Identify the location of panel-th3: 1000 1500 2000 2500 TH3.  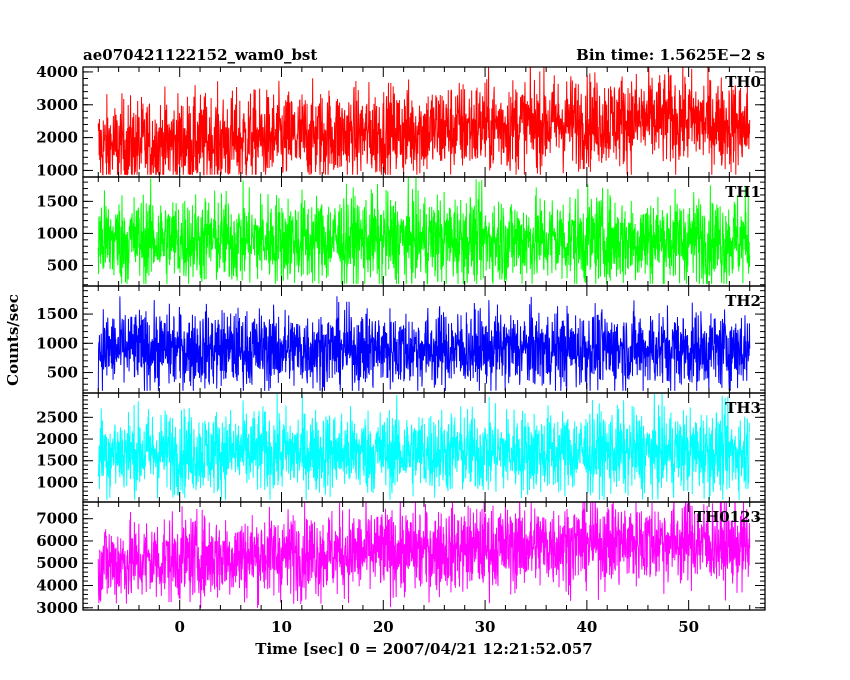
(401, 447).